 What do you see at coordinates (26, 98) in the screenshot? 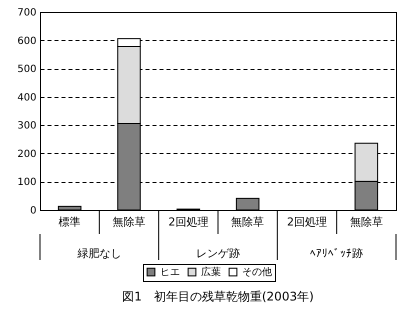
I see `y-tick-label: 400` at bounding box center [26, 98].